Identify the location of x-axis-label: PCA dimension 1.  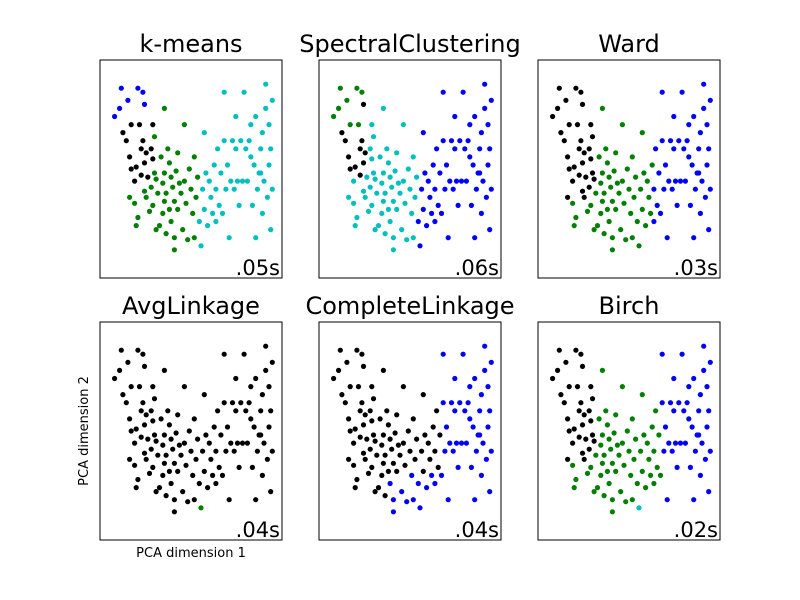
(191, 553).